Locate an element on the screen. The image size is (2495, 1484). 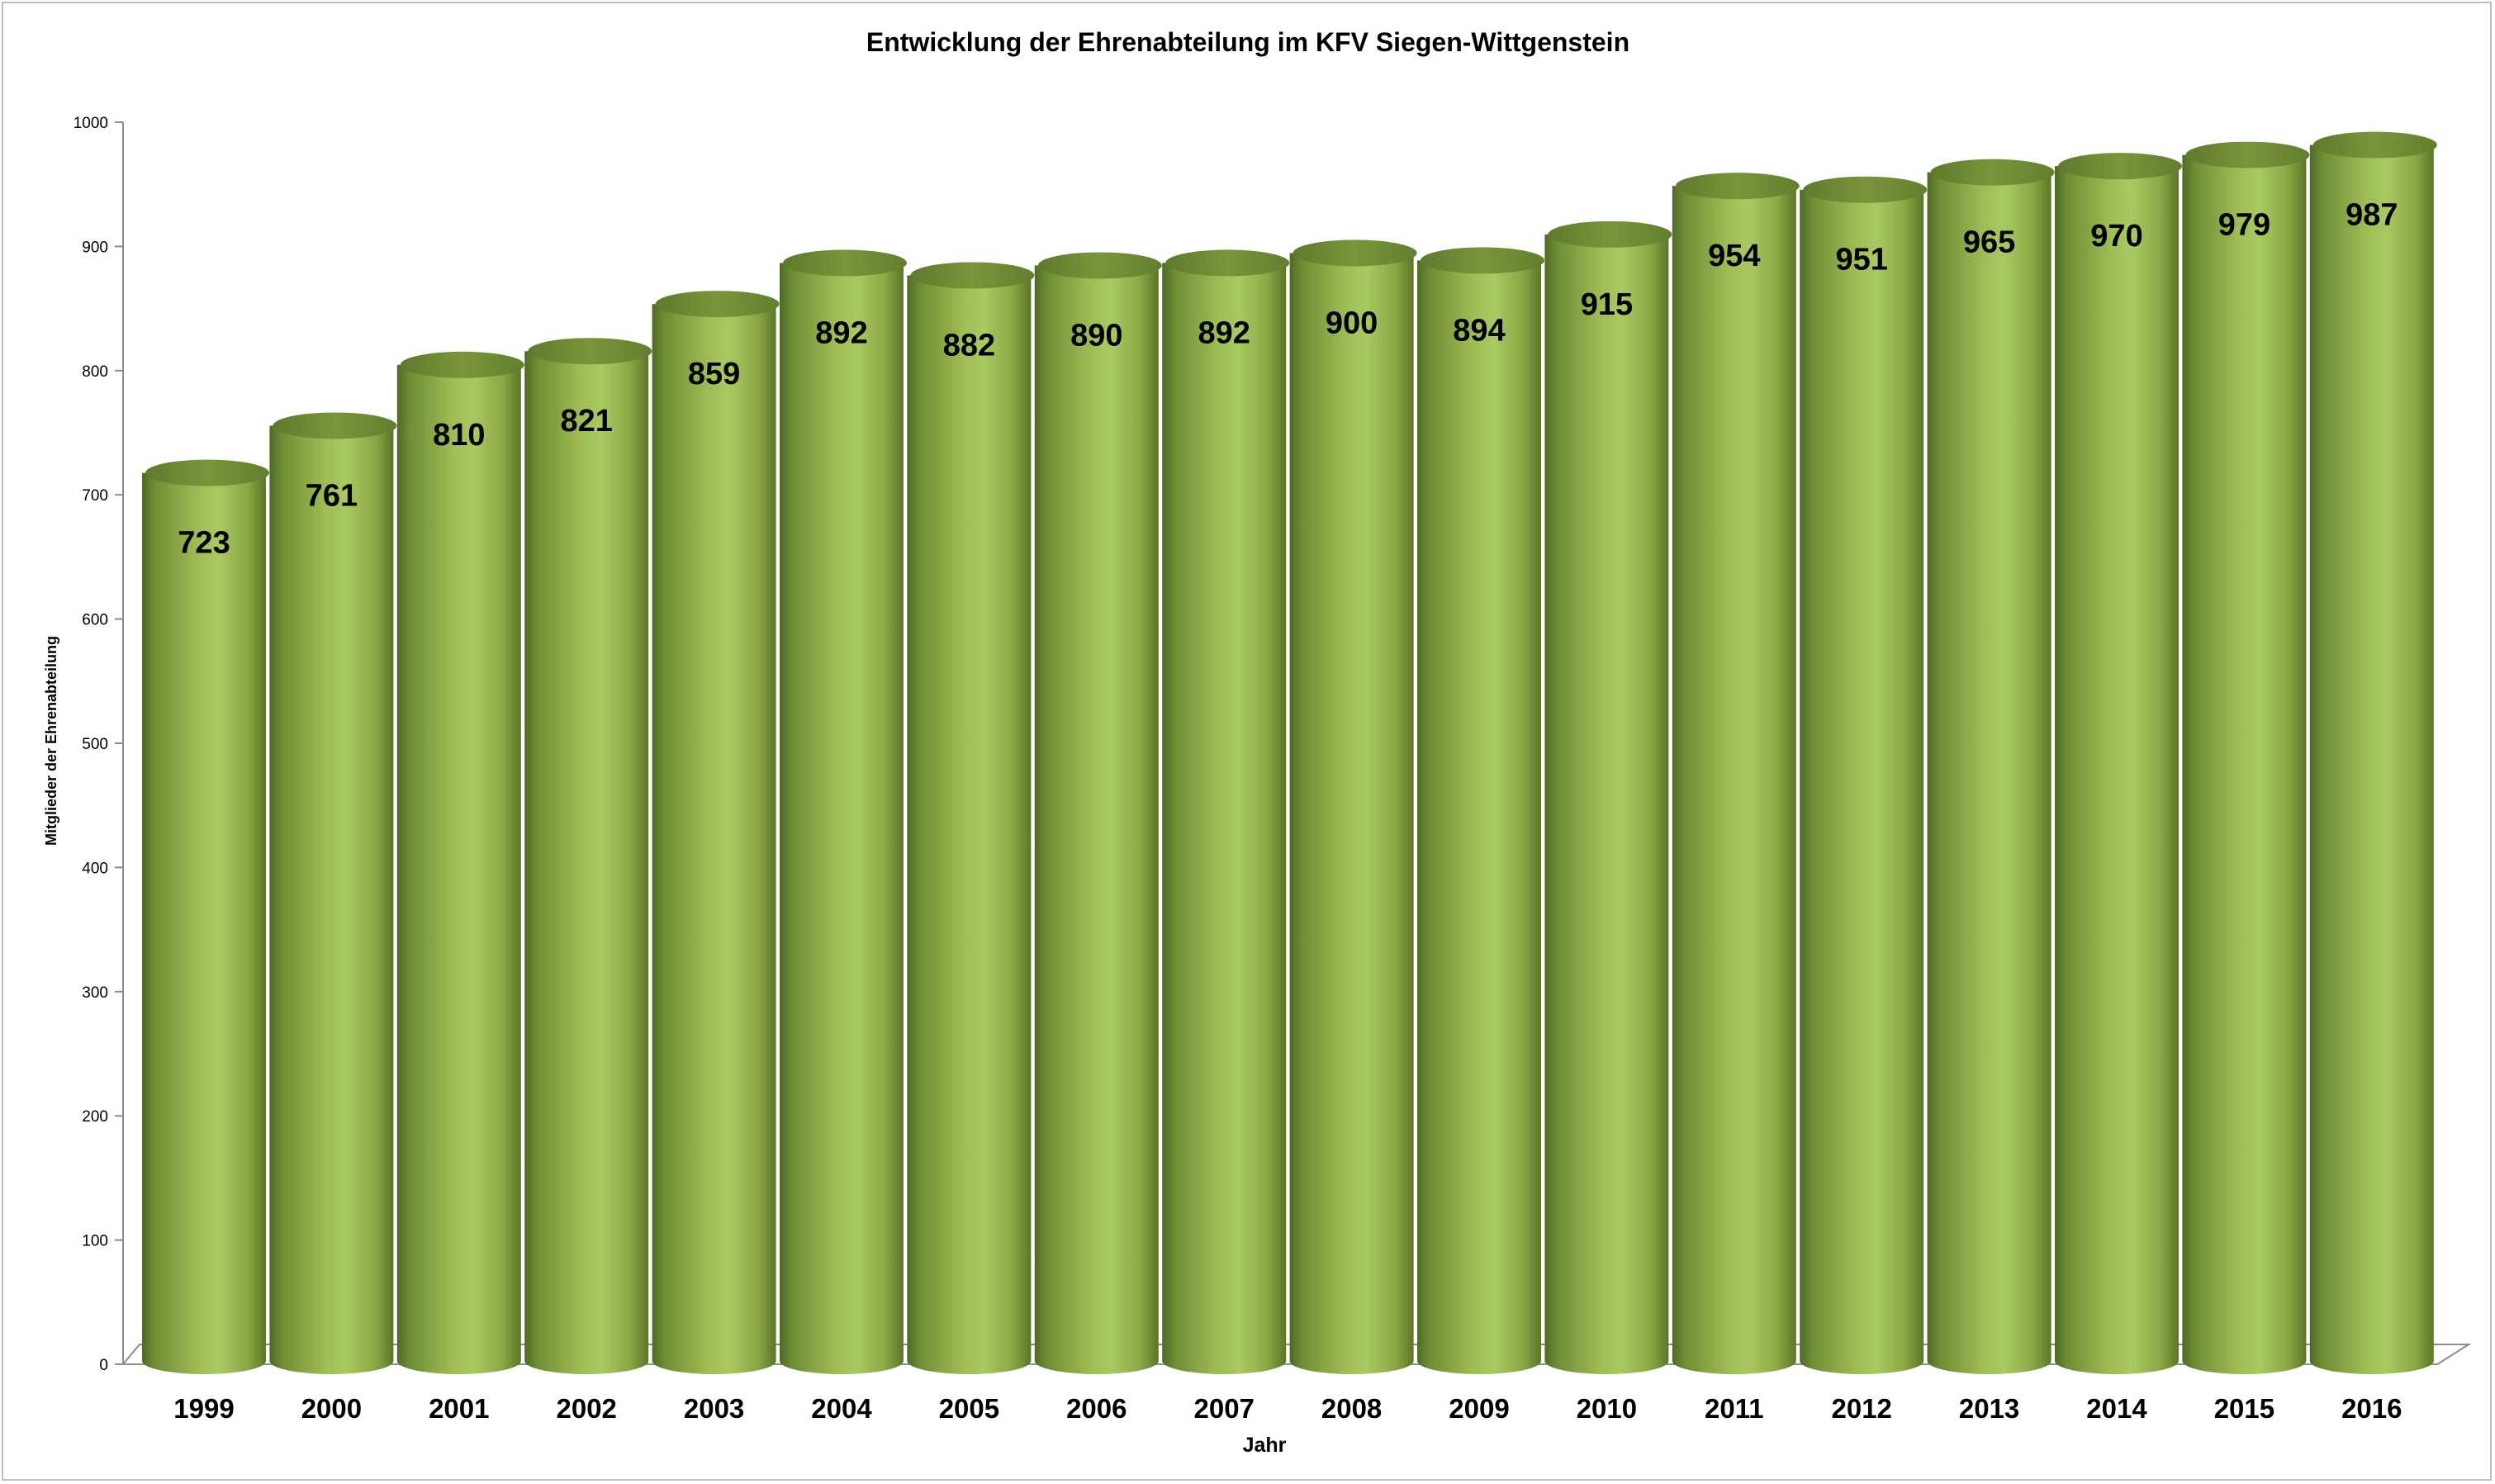
x-tick-label: 1999 is located at coordinates (203, 1408).